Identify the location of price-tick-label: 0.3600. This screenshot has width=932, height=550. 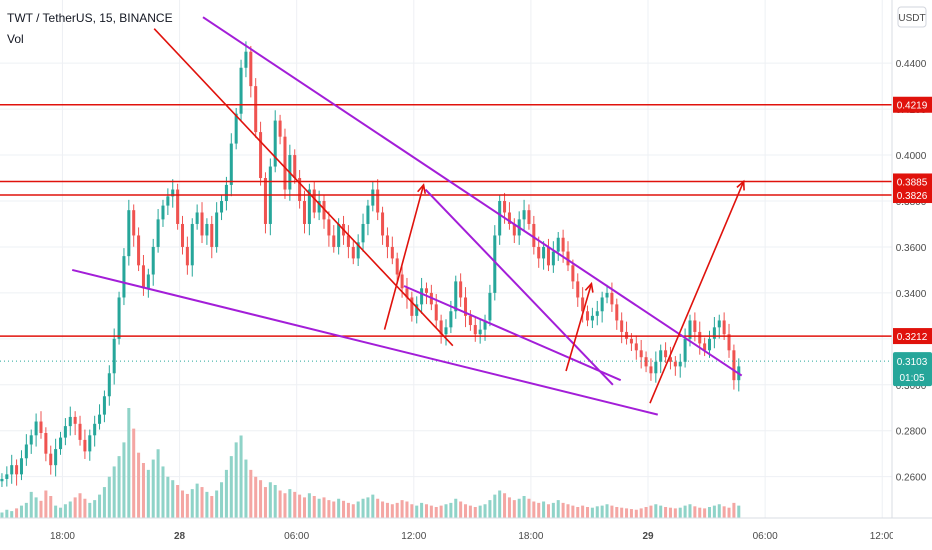
(911, 248).